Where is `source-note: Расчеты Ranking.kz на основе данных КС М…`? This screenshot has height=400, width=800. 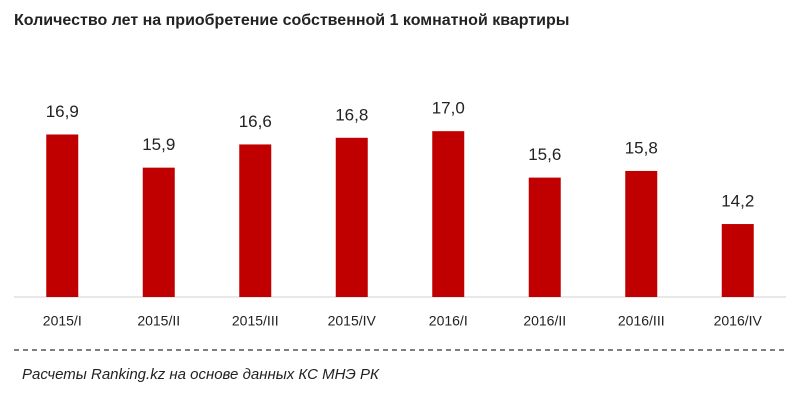
source-note: Расчеты Ranking.kz на основе данных КС М… is located at coordinates (200, 374).